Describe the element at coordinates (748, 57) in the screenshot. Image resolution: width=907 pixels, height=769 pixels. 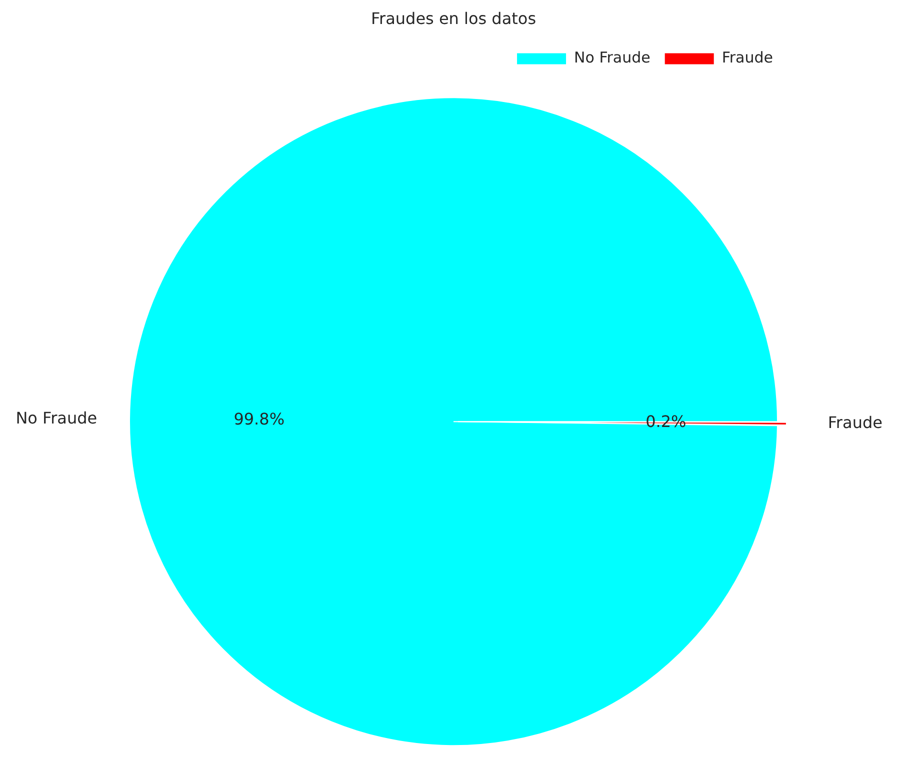
I see `legend-label: Fraude` at that location.